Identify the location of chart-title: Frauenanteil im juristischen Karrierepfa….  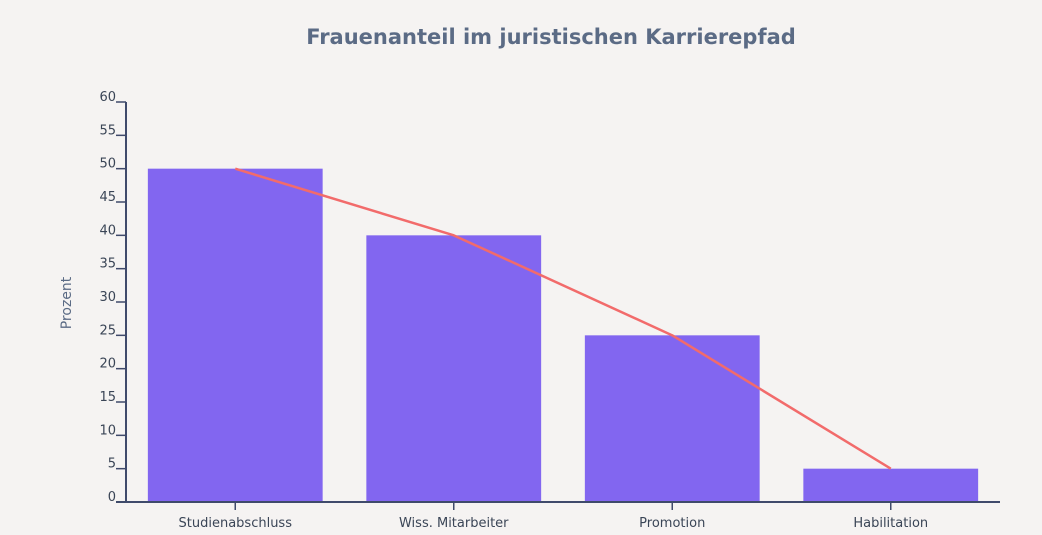
(551, 37).